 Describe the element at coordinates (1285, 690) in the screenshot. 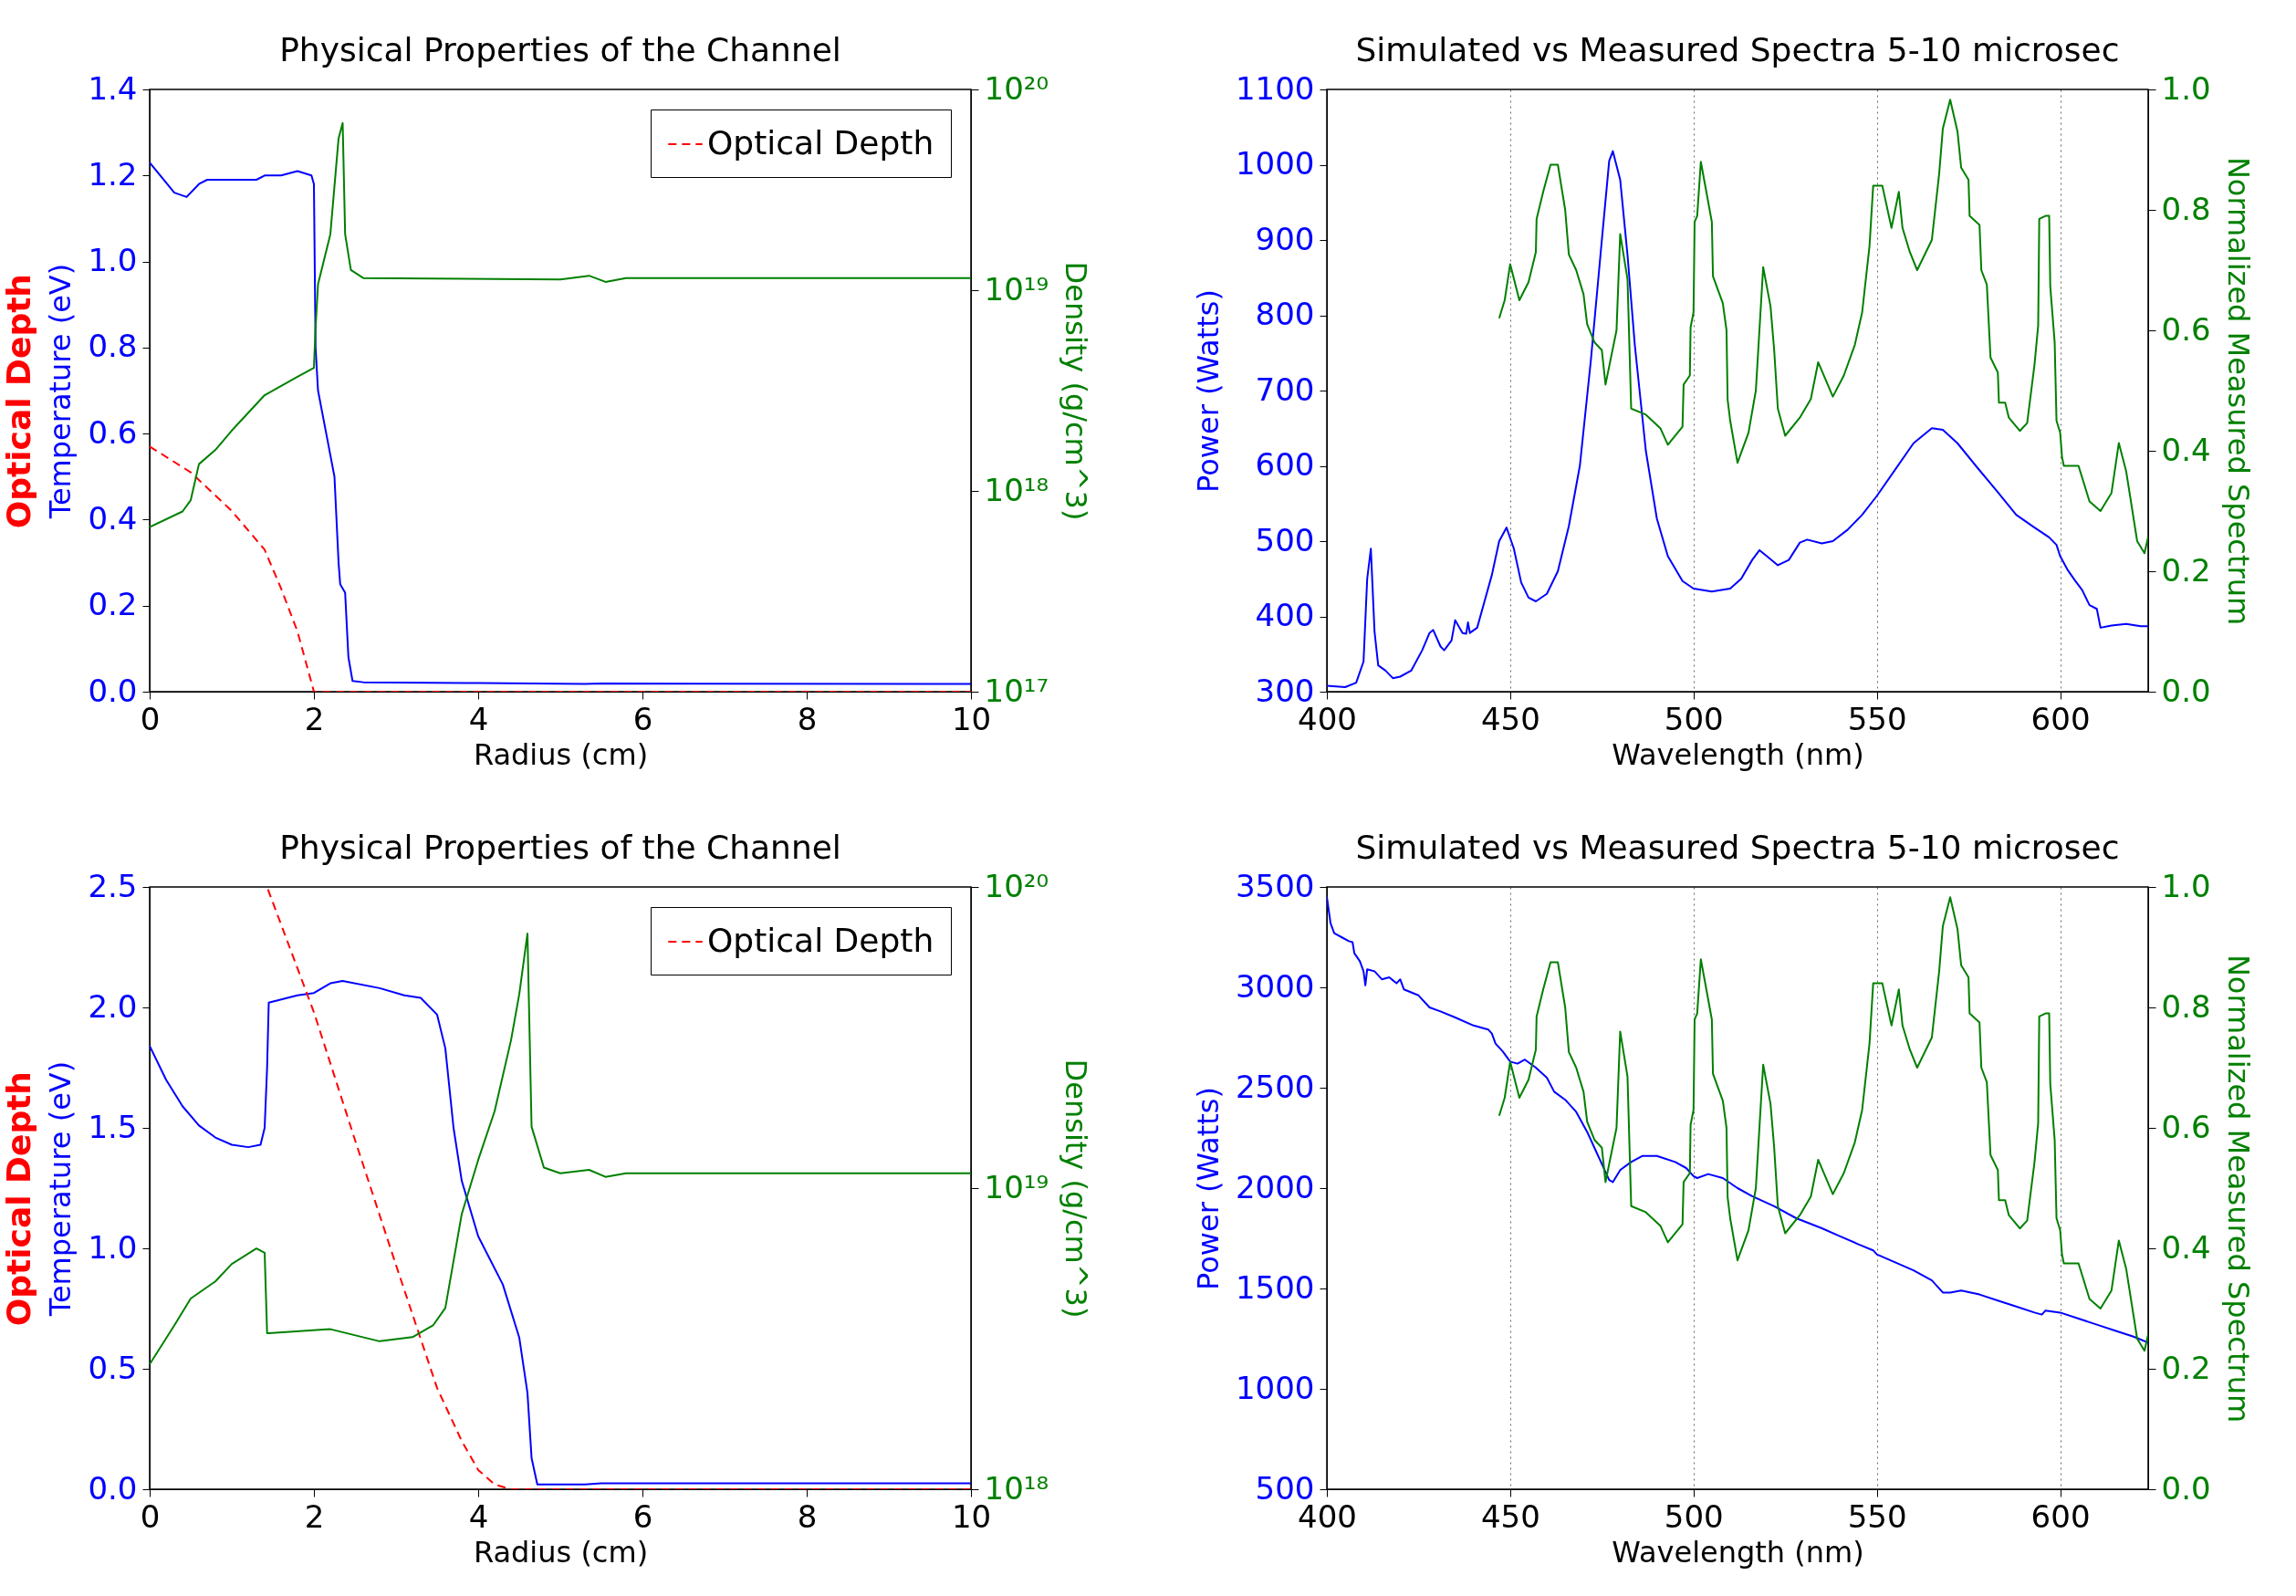

I see `y-tick-label: 300` at that location.